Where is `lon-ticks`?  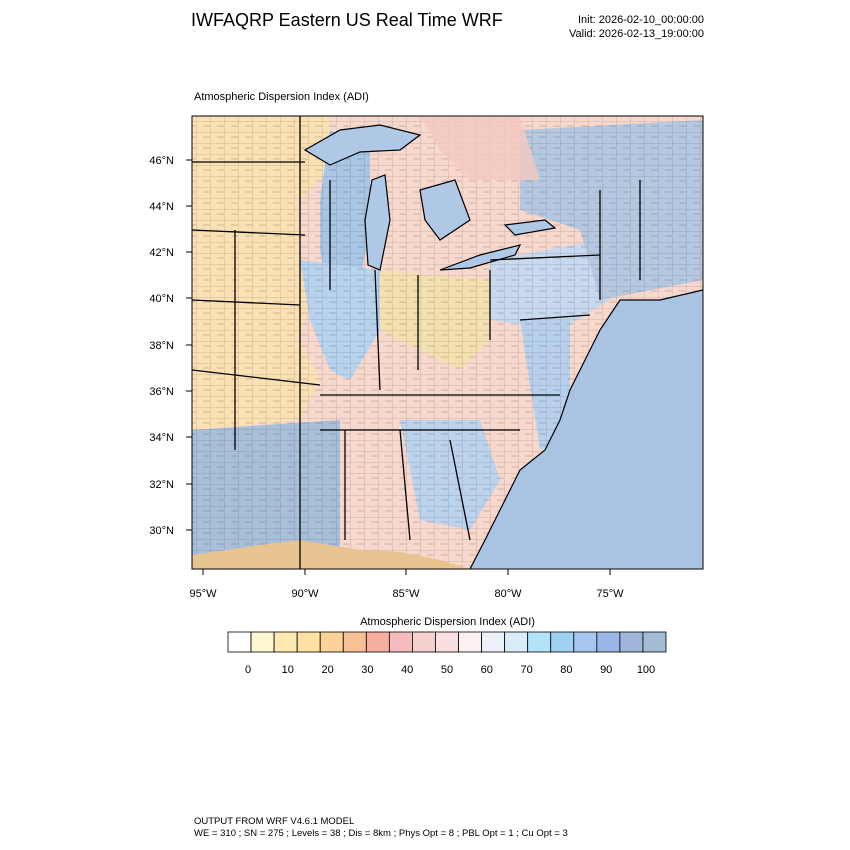
lon-ticks is located at coordinates (406, 572).